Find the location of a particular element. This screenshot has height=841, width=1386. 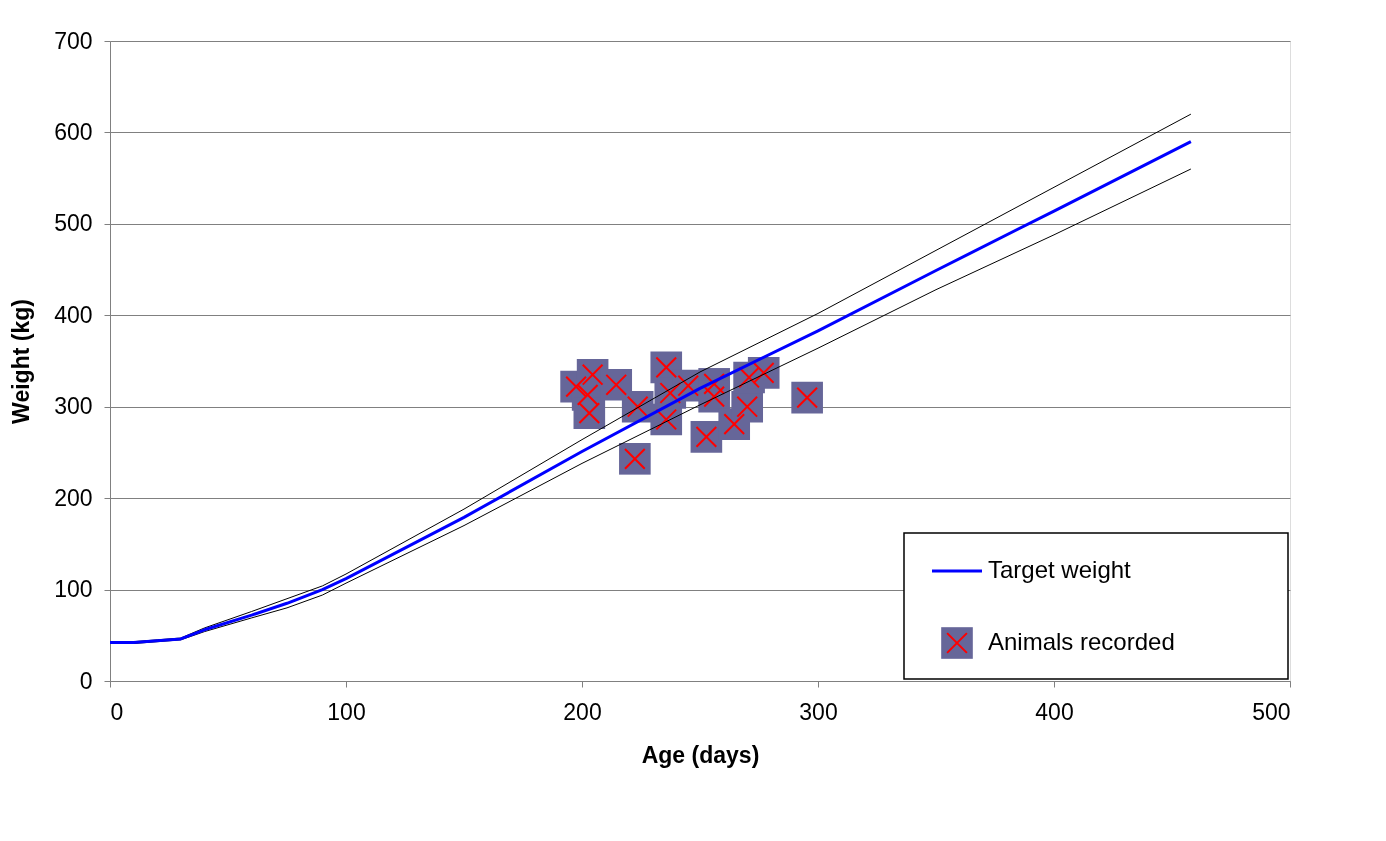

y-tick-label: 200 is located at coordinates (73, 497).